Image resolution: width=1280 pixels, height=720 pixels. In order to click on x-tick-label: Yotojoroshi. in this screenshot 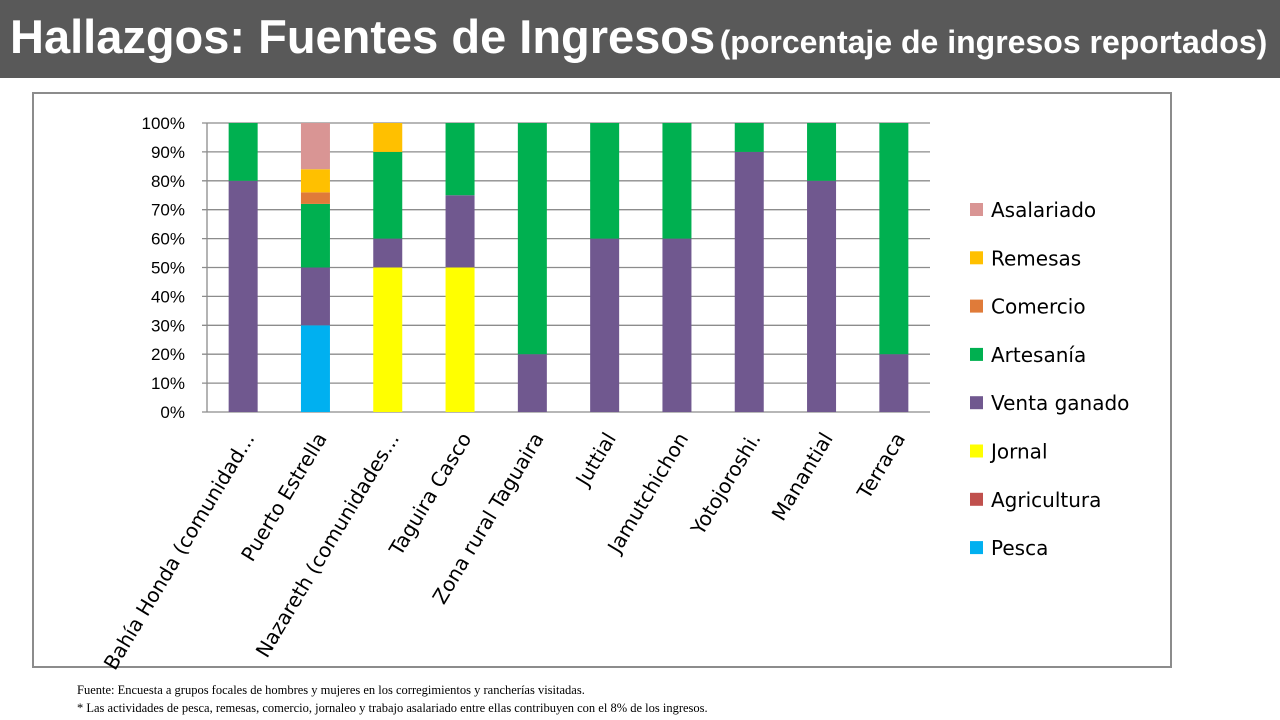, I will do `click(725, 484)`.